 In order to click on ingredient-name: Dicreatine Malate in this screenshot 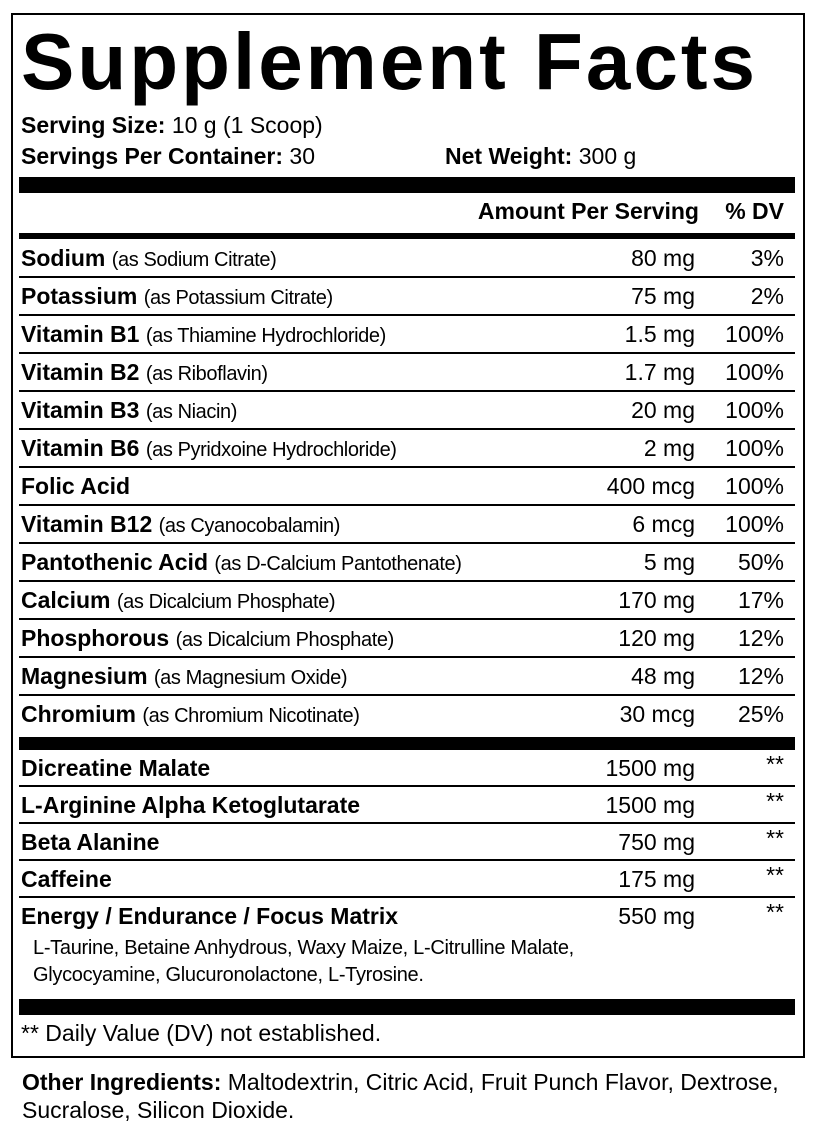, I will do `click(115, 768)`.